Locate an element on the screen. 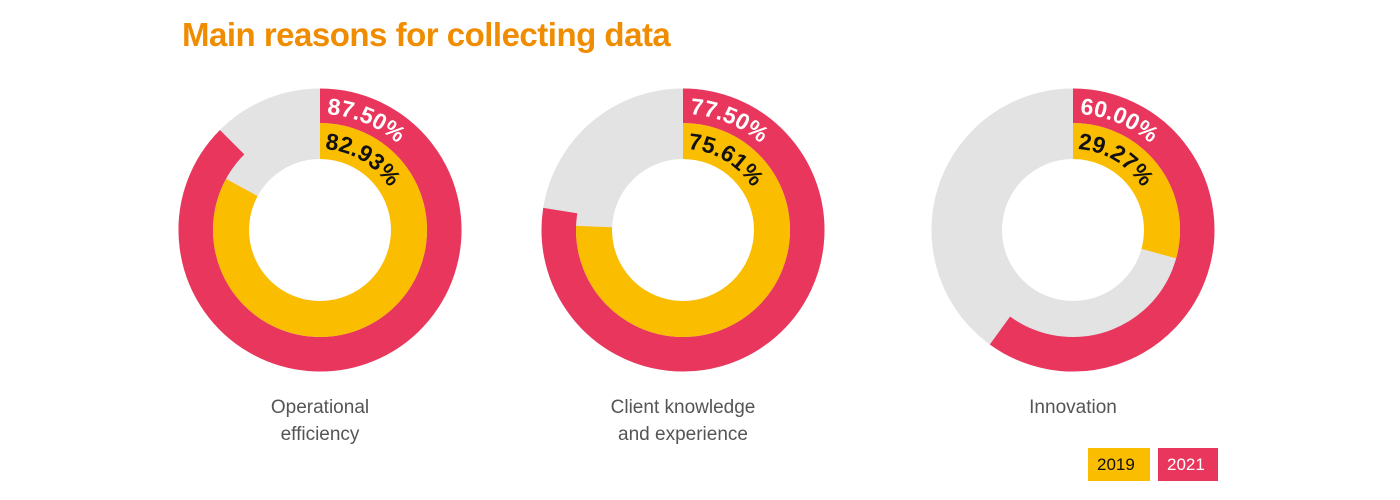  category-label: Client knowledge is located at coordinates (683, 407).